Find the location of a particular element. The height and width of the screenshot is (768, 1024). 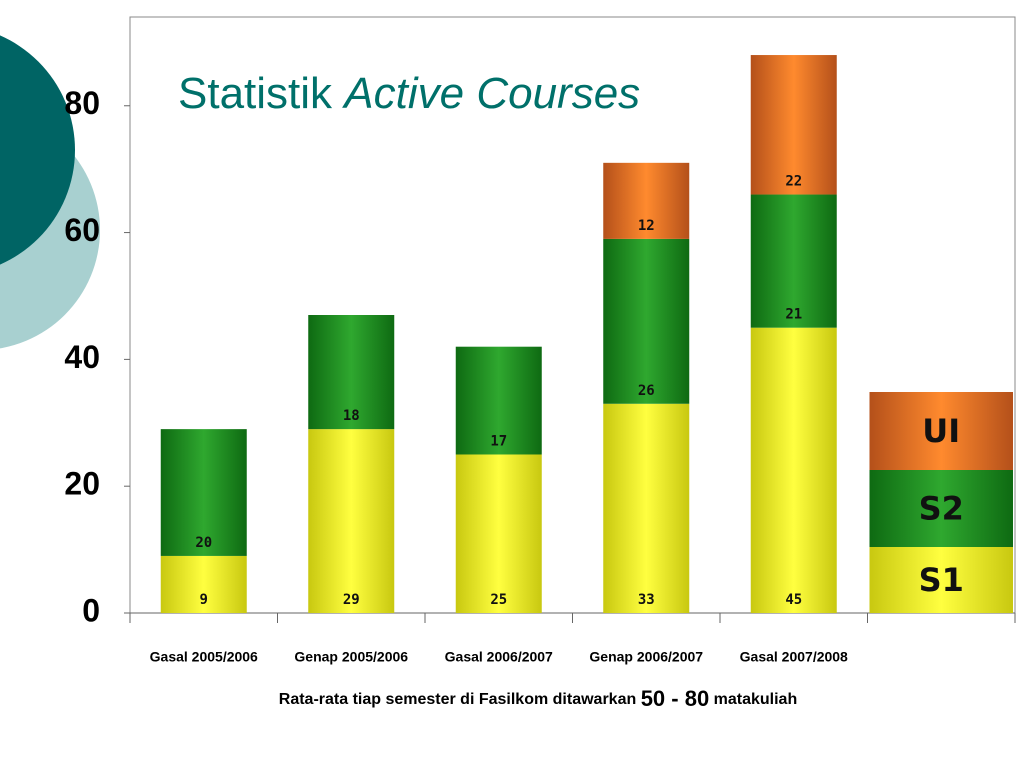

data-label: 22 is located at coordinates (793, 182).